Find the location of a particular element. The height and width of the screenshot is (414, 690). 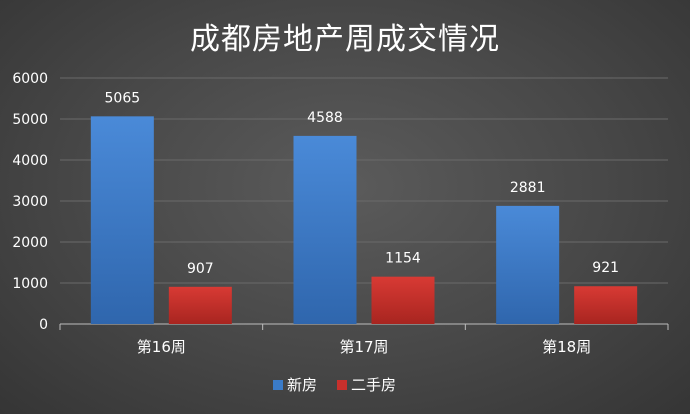

legend-label: 二手房 is located at coordinates (373, 385).